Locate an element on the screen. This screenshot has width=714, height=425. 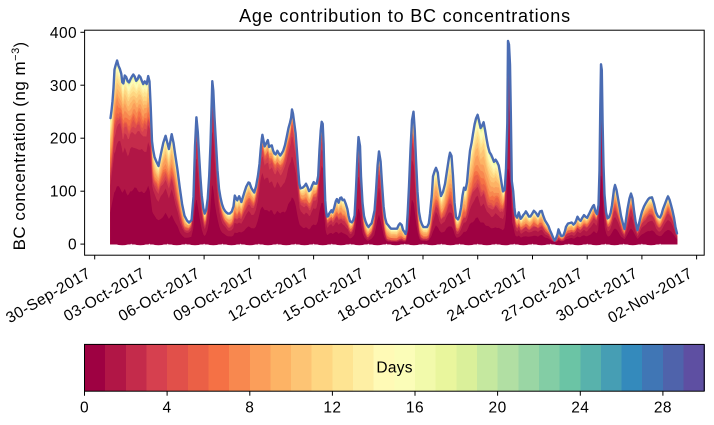
svg-text: BC concentration (ng m−3) is located at coordinates (19, 146).